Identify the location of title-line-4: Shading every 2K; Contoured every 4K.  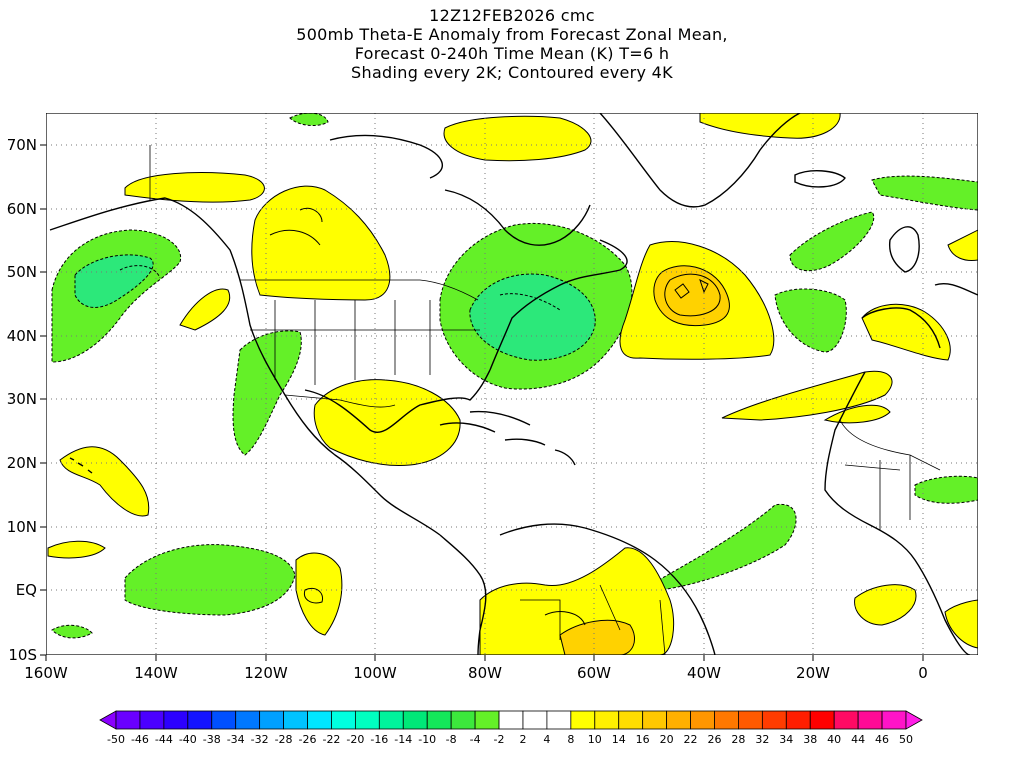
(512, 72).